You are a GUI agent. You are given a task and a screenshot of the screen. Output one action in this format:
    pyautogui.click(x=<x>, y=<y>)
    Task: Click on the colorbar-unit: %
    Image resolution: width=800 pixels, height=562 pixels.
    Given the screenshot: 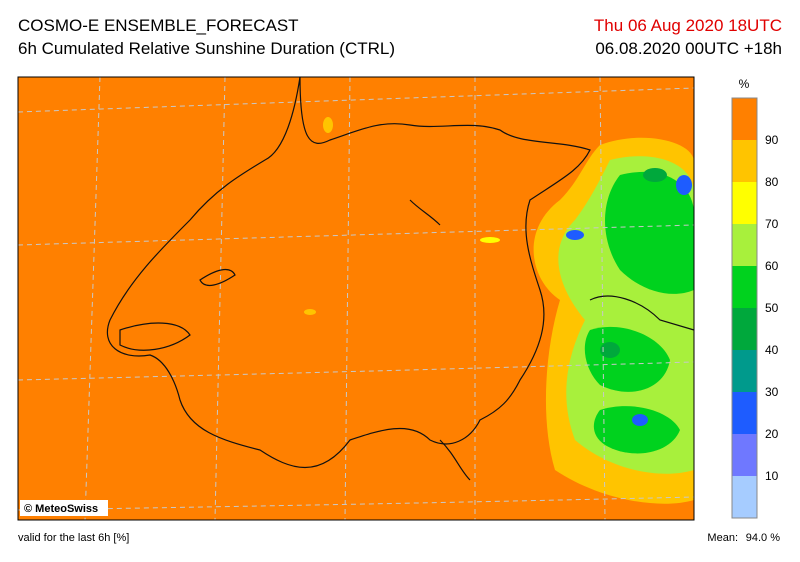 What is the action you would take?
    pyautogui.click(x=744, y=84)
    